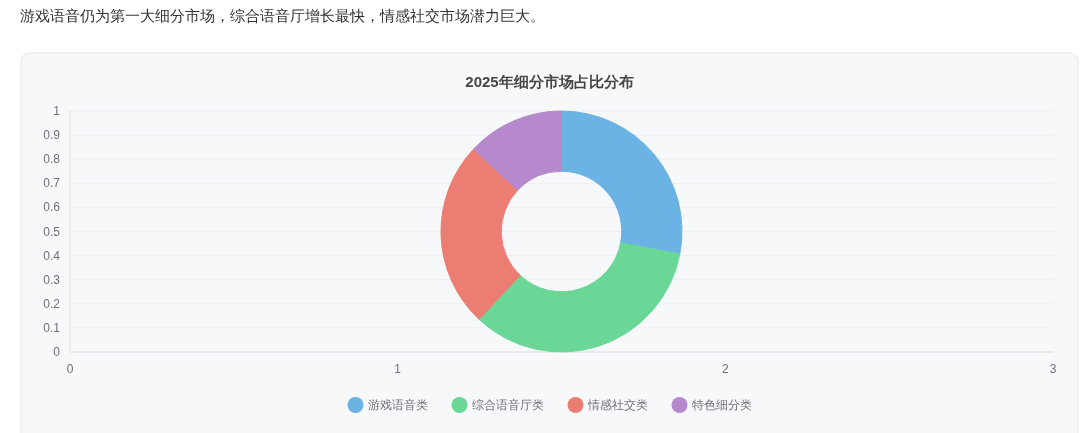 This screenshot has width=1080, height=433. Describe the element at coordinates (549, 81) in the screenshot. I see `title: 2025年细分市场占比分布` at that location.